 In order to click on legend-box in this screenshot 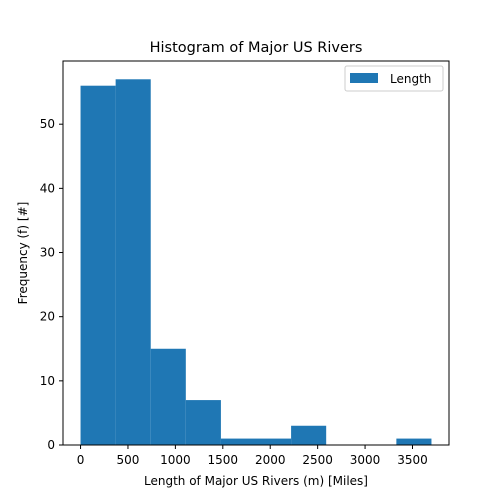, I will do `click(394, 78)`.